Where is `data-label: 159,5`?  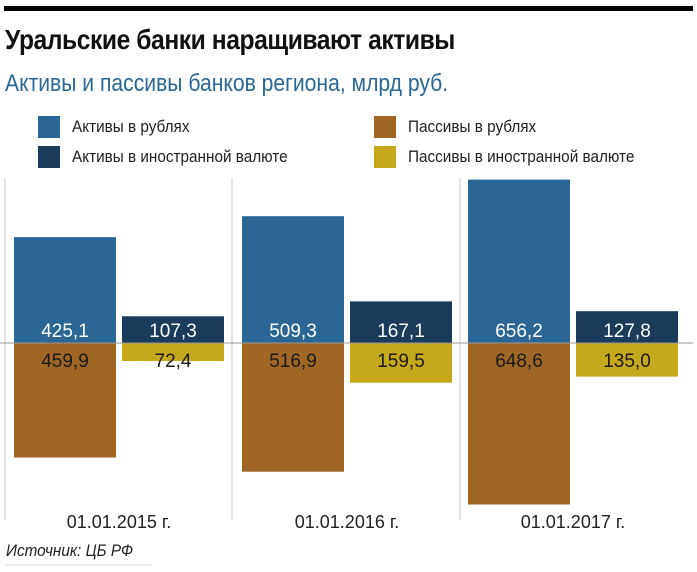
data-label: 159,5 is located at coordinates (401, 361).